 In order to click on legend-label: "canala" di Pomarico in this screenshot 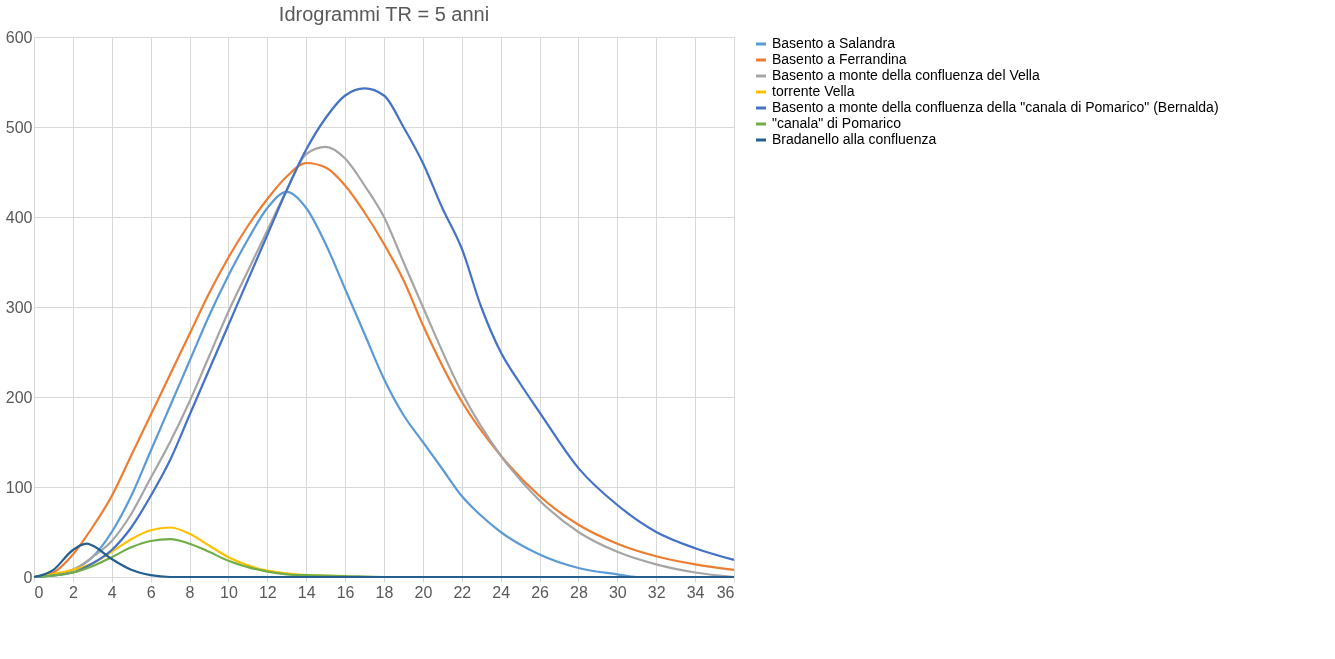, I will do `click(837, 123)`.